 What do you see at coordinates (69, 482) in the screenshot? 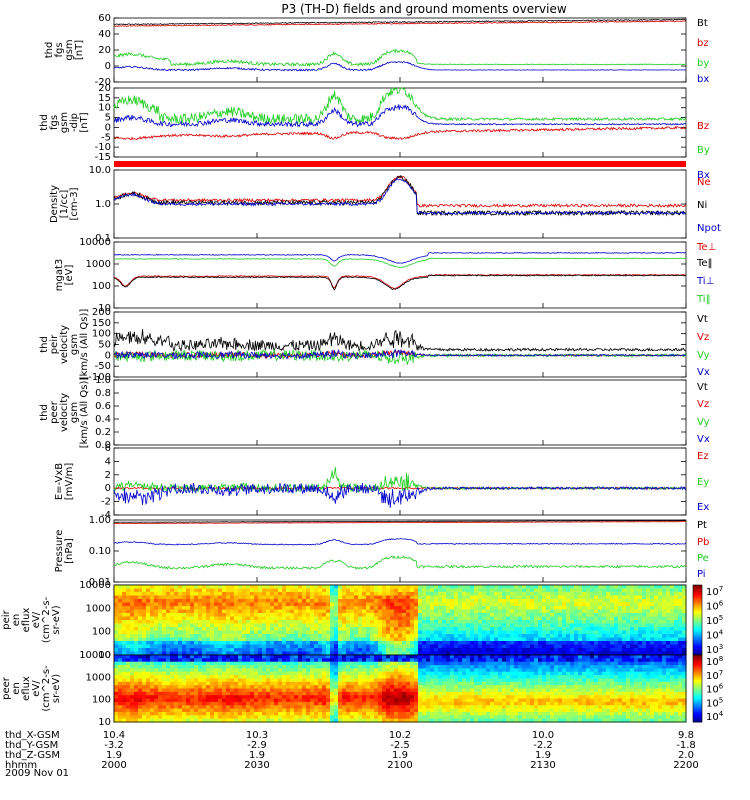
I see `ylabel-line: [mV/m]` at bounding box center [69, 482].